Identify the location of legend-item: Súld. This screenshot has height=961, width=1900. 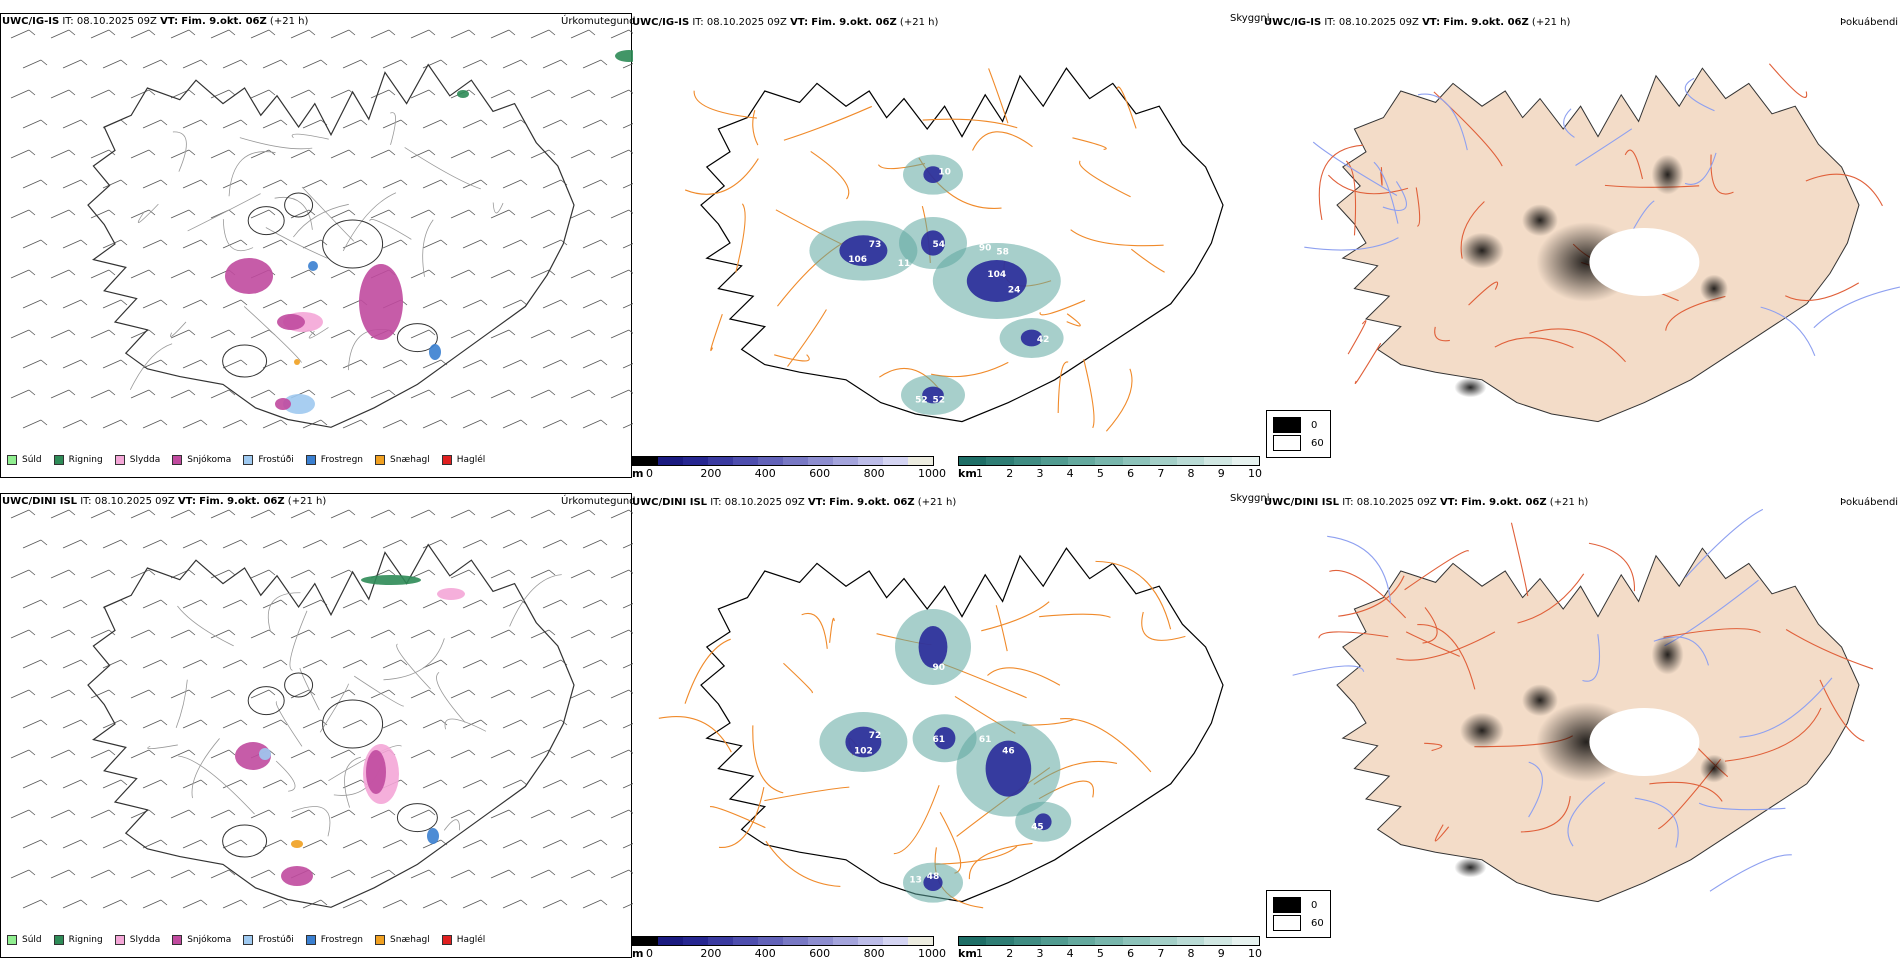
(24, 460).